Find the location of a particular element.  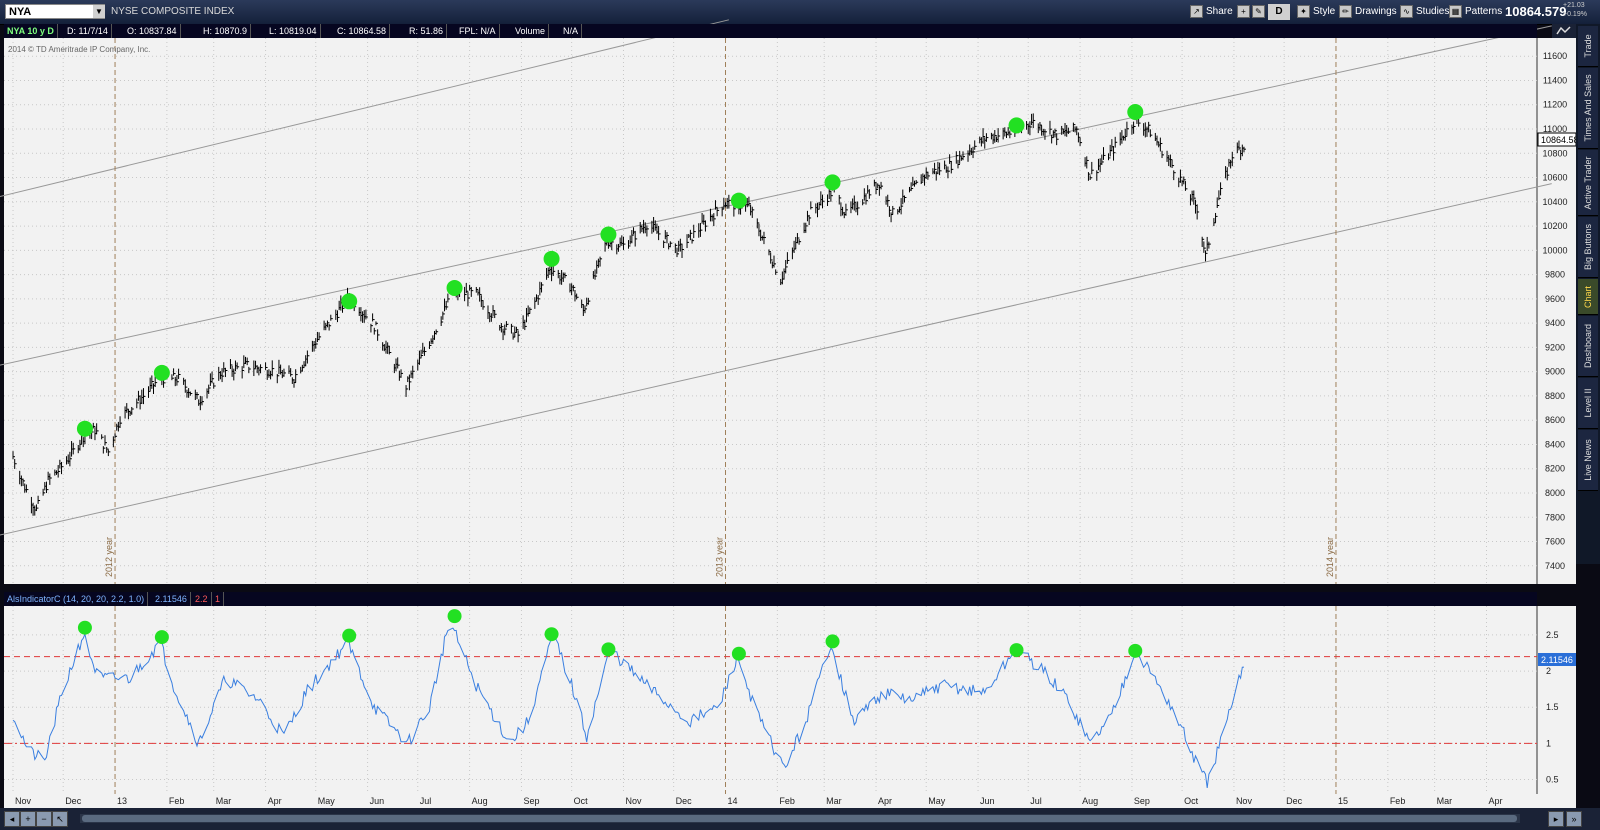

sidebar-tab-big-buttons: Big Buttons is located at coordinates (1588, 247).